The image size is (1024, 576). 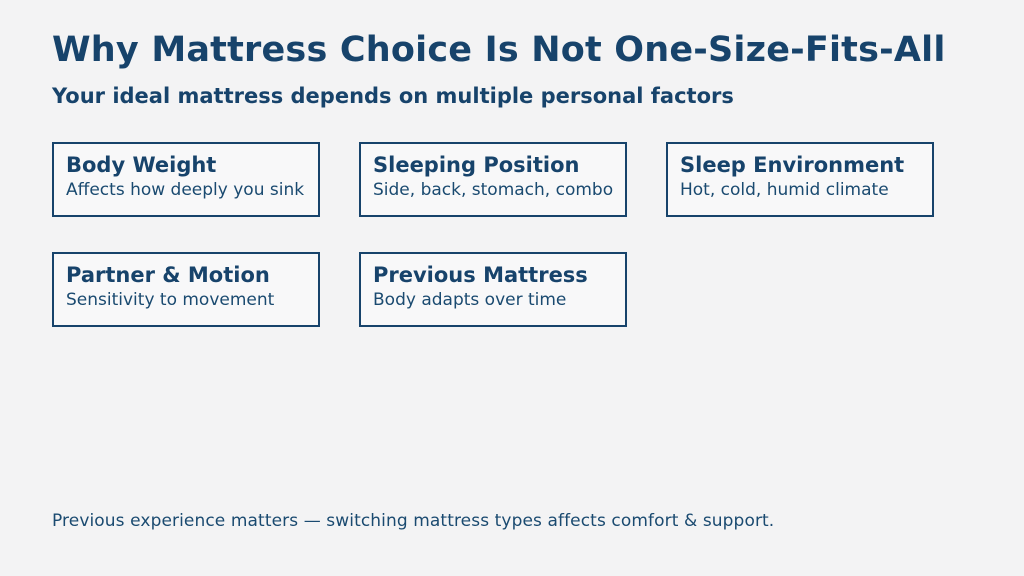 What do you see at coordinates (168, 275) in the screenshot?
I see `card-title: Partner & Motion` at bounding box center [168, 275].